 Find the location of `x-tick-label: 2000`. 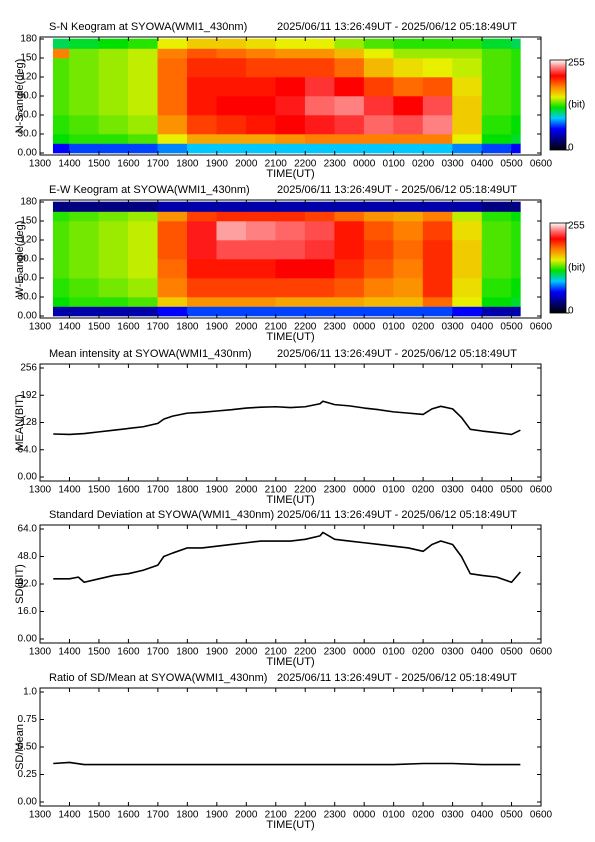

x-tick-label: 2000 is located at coordinates (246, 164).